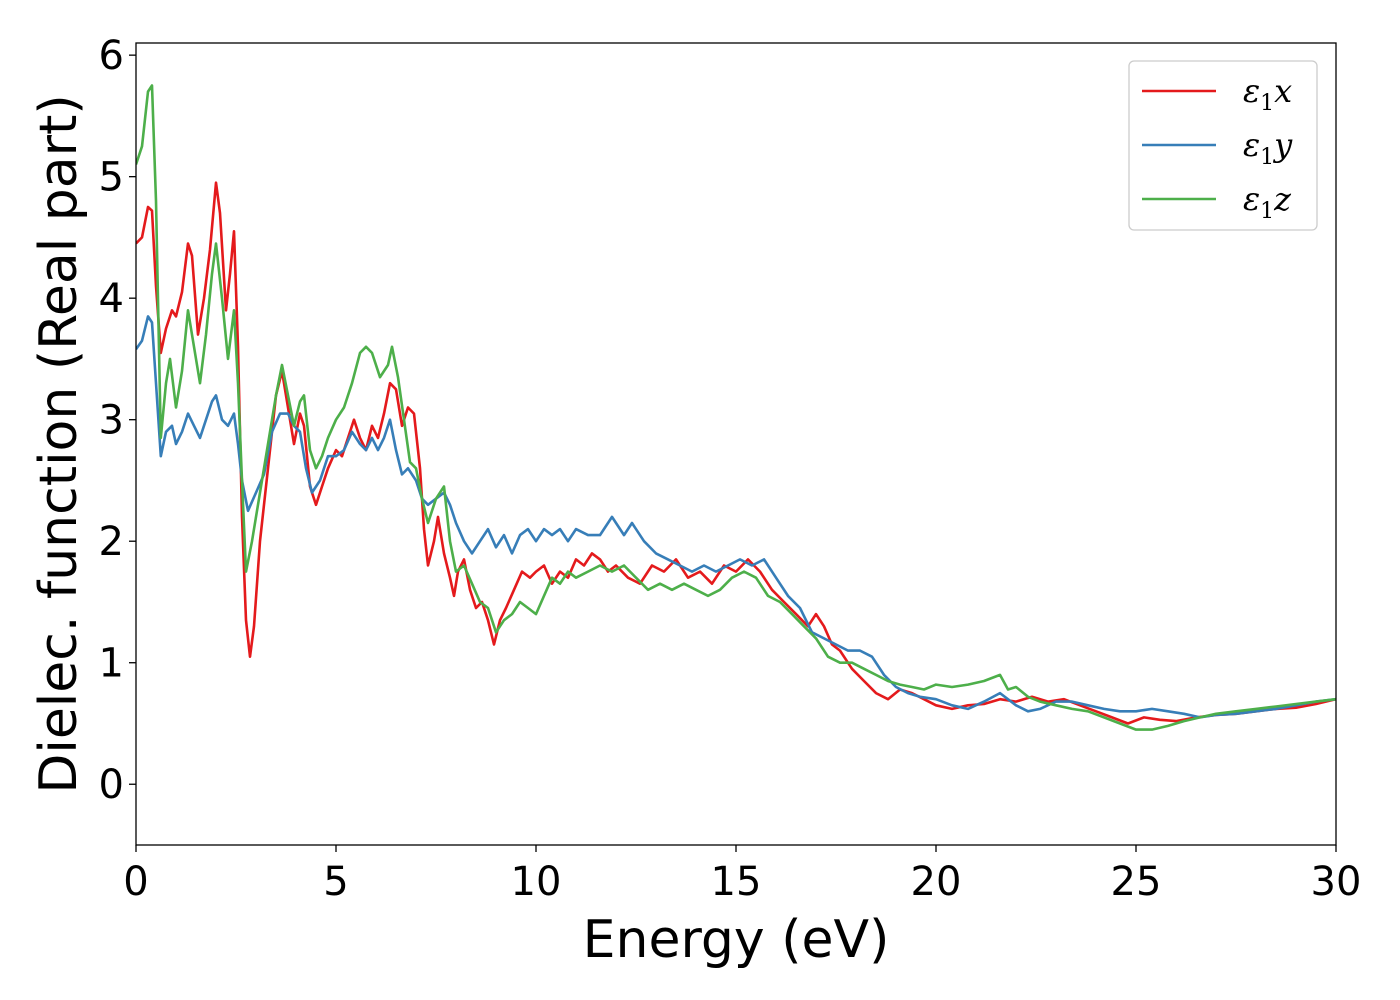  What do you see at coordinates (1268, 148) in the screenshot?
I see `legend-label: ε1y` at bounding box center [1268, 148].